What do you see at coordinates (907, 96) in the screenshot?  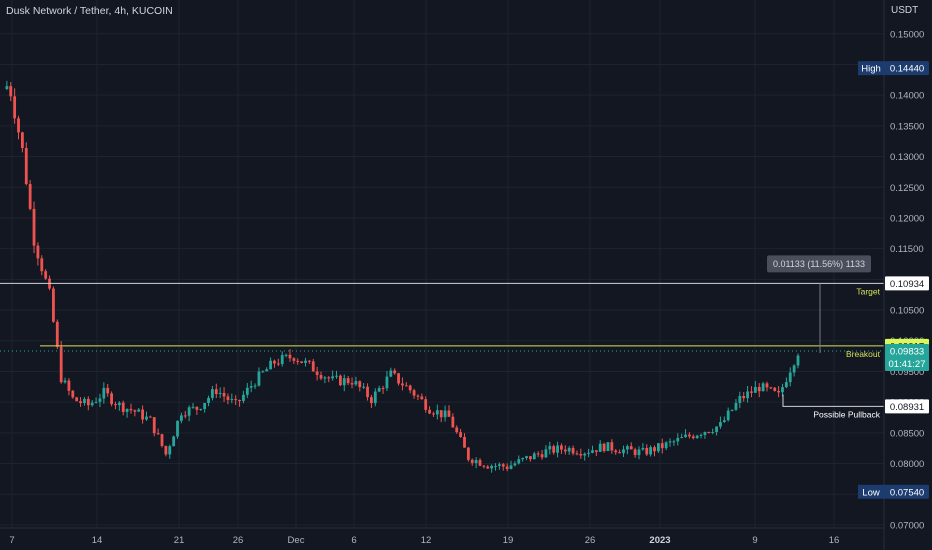 I see `y-tick-label: 0.14000` at bounding box center [907, 96].